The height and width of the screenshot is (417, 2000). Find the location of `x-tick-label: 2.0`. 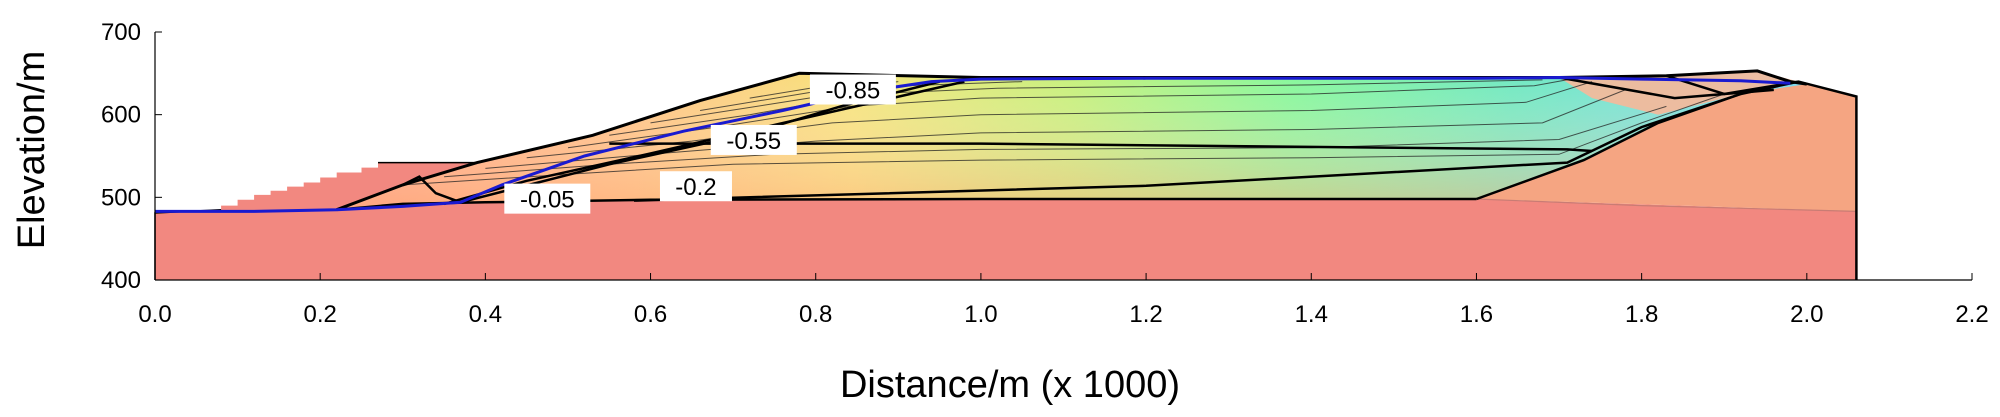

x-tick-label: 2.0 is located at coordinates (1806, 314).